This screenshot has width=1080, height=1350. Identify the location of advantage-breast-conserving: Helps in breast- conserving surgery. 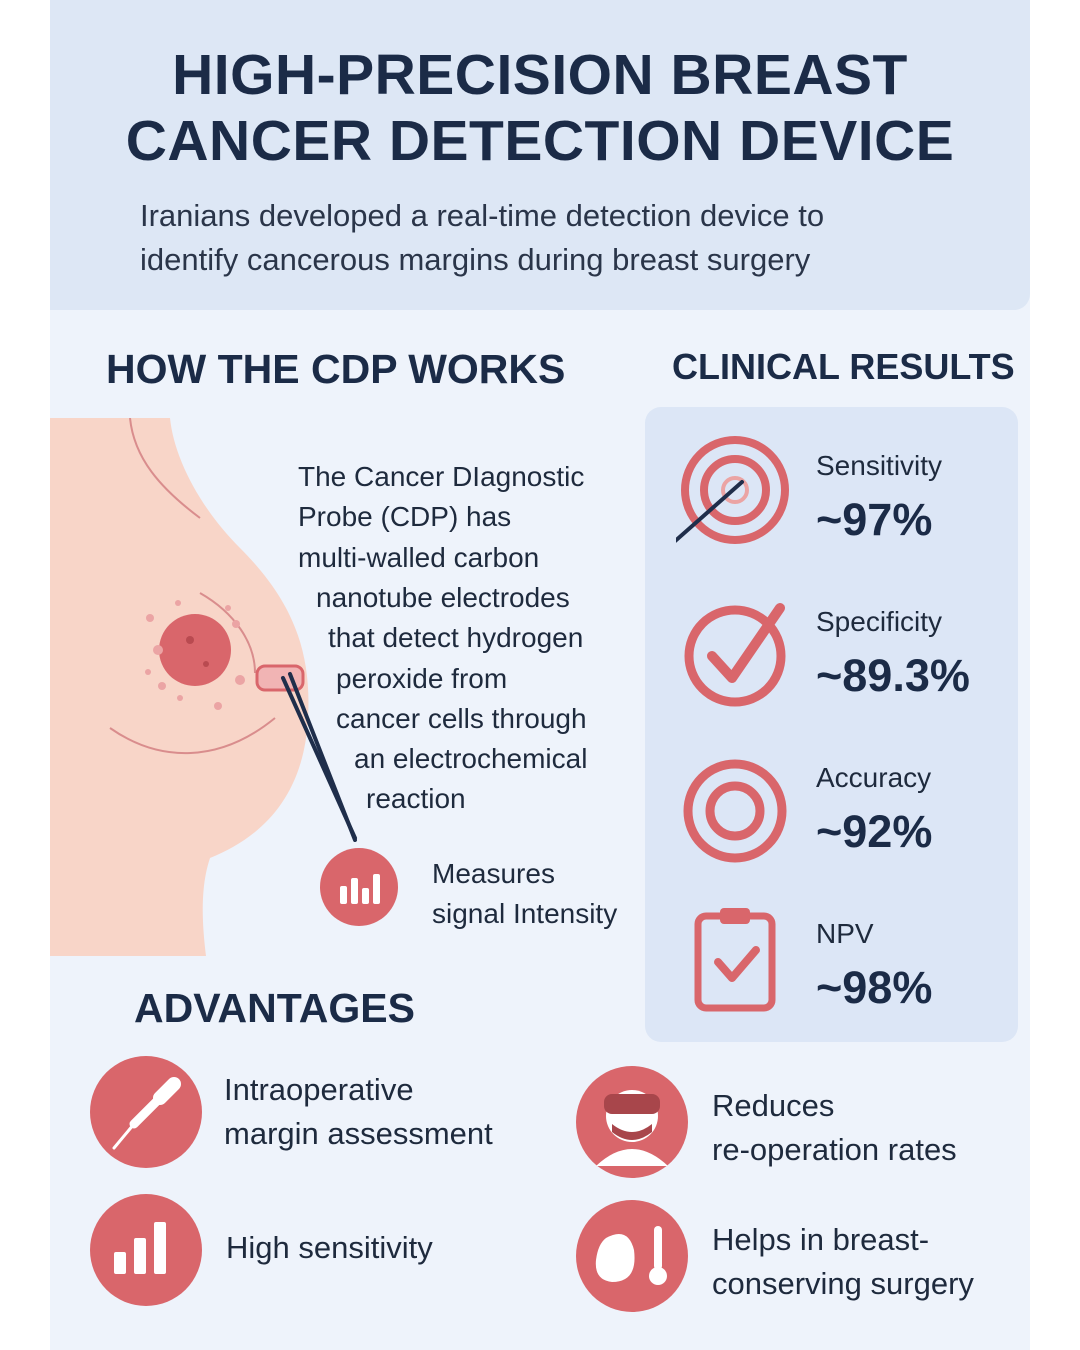
(843, 1262).